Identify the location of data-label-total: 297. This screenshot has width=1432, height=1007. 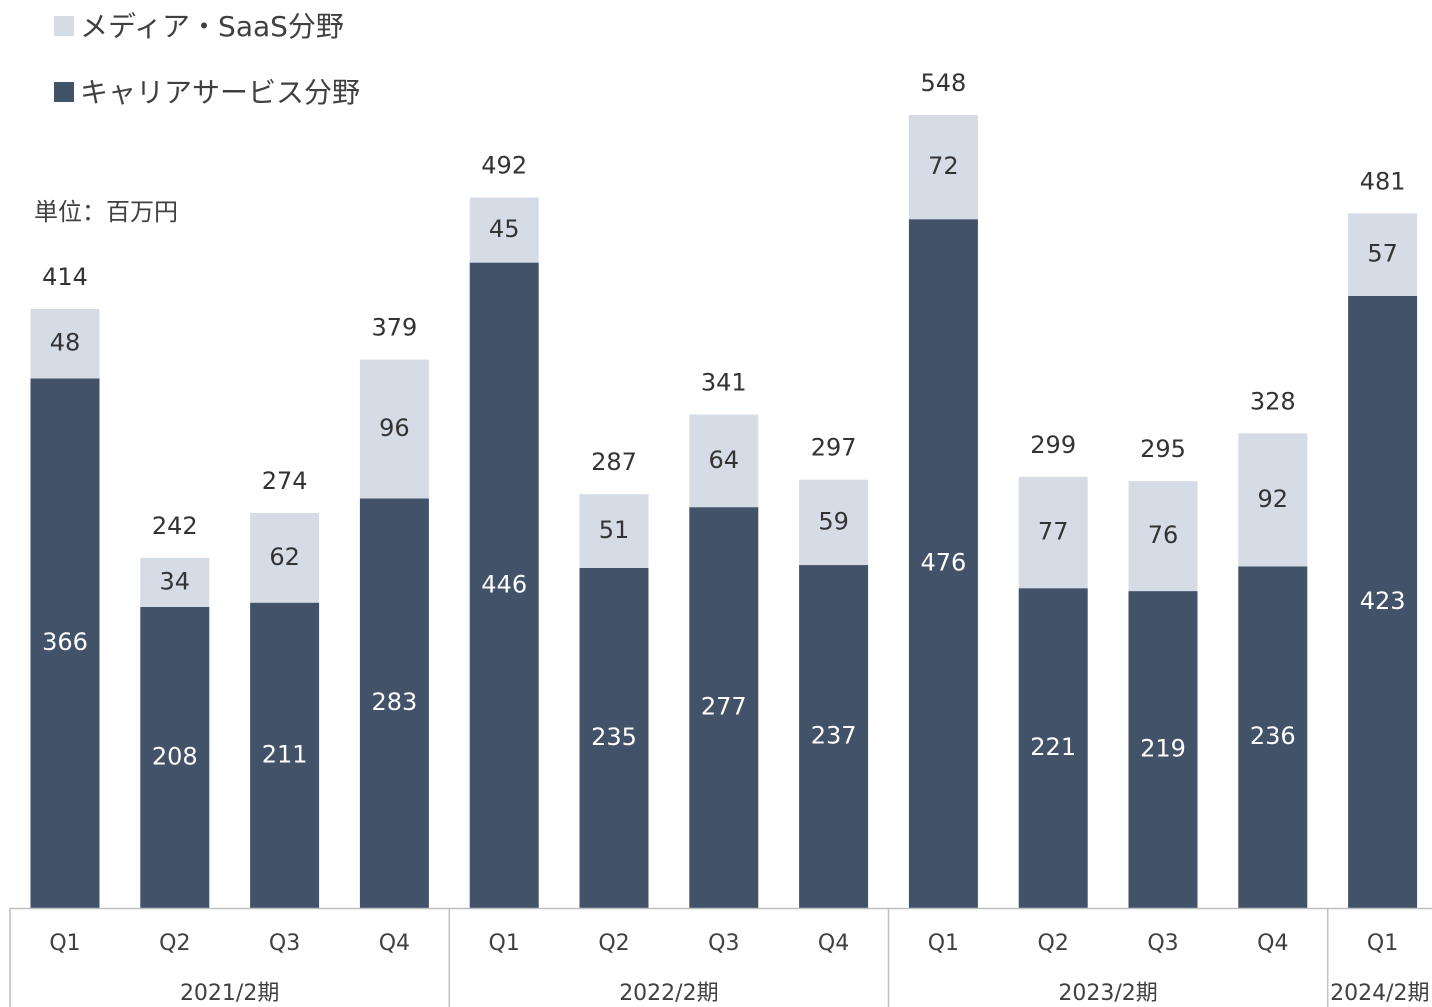
(834, 448).